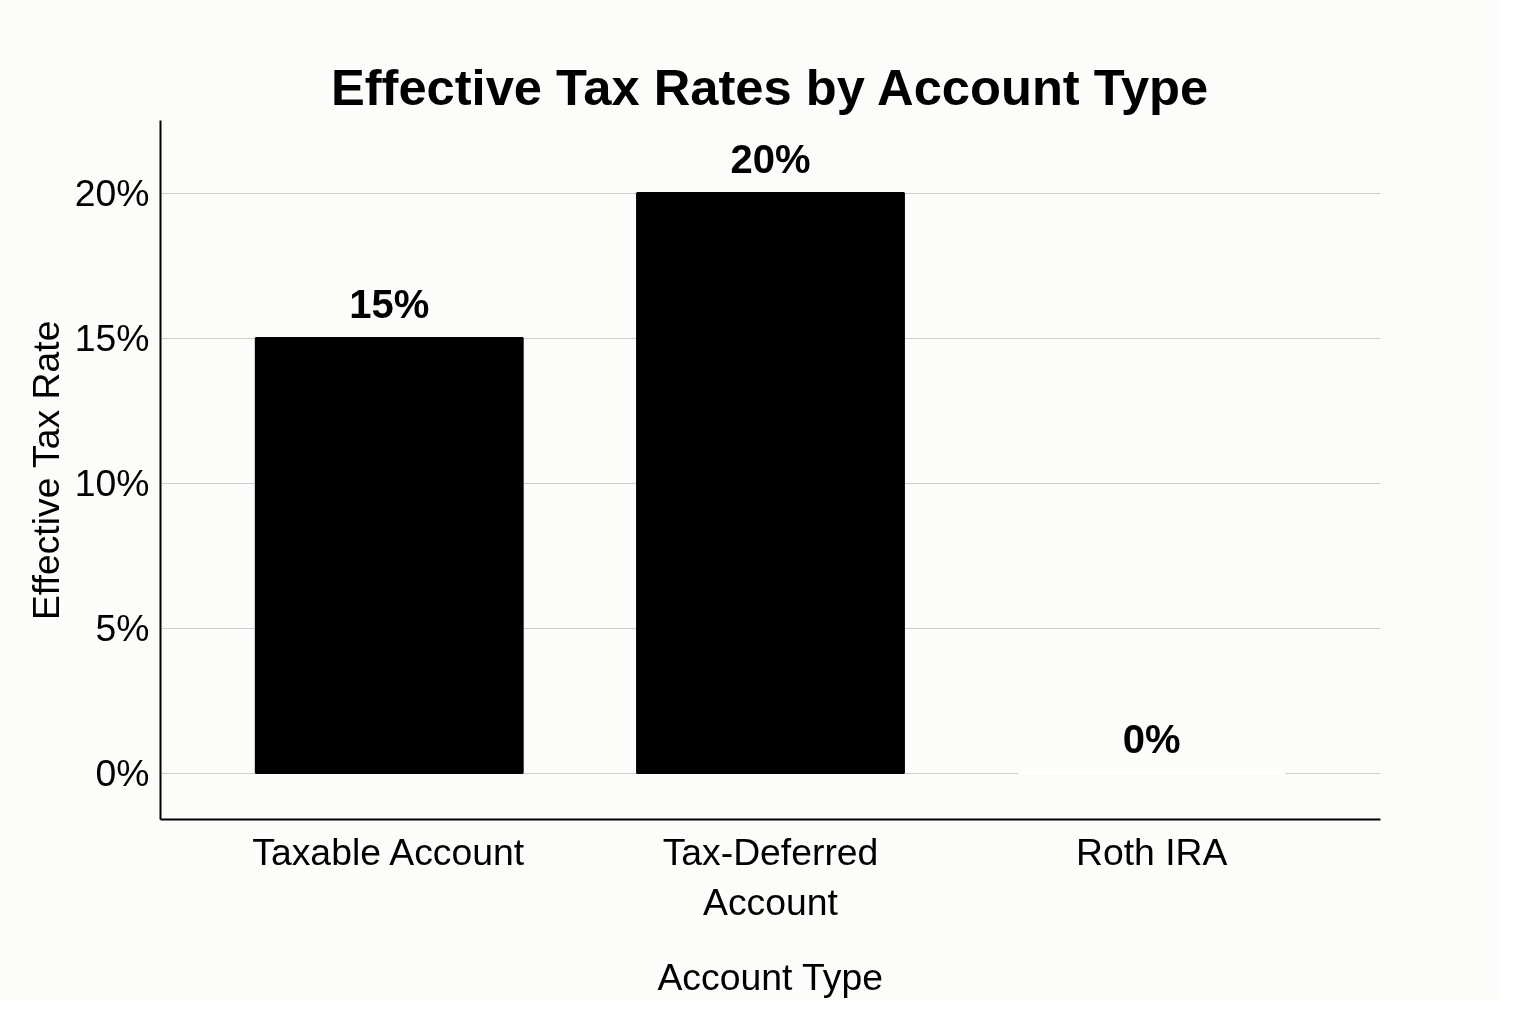 The width and height of the screenshot is (1536, 1024). Describe the element at coordinates (770, 976) in the screenshot. I see `x-axis-title: Account Type` at that location.